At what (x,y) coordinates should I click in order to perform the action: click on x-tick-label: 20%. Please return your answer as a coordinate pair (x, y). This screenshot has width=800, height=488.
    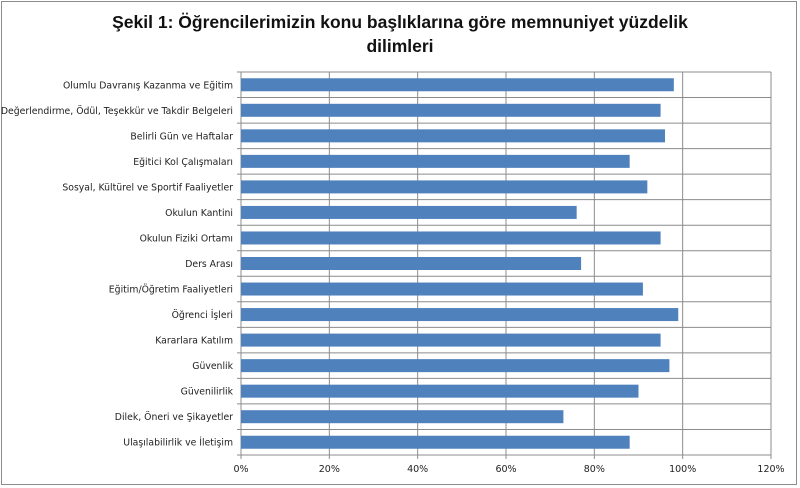
    Looking at the image, I should click on (329, 469).